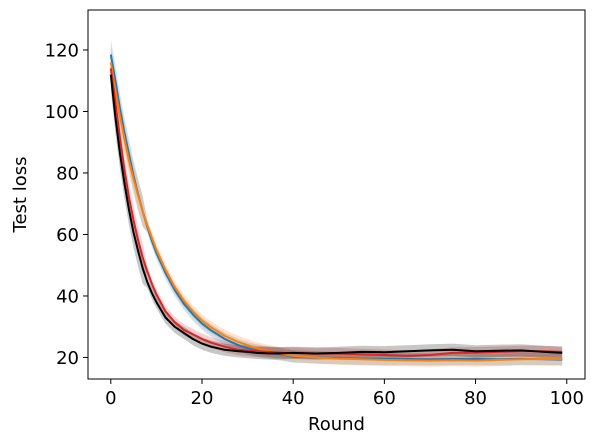  What do you see at coordinates (62, 50) in the screenshot?
I see `y-tick-label: 120` at bounding box center [62, 50].